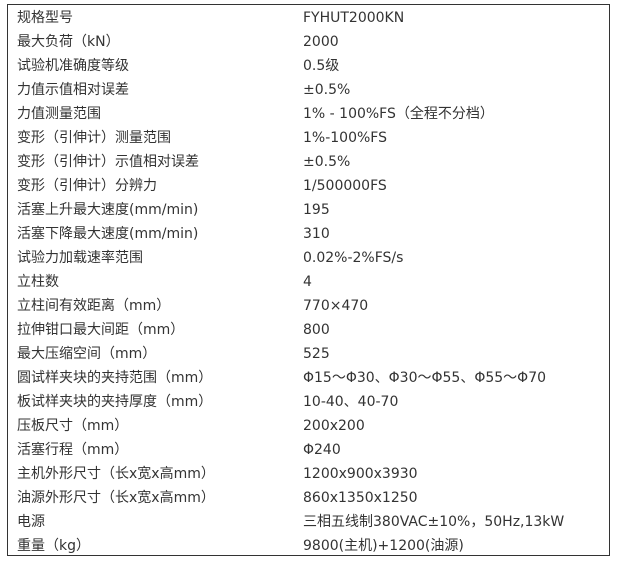 The width and height of the screenshot is (633, 567). Describe the element at coordinates (53, 546) in the screenshot. I see `spec-name: 重量（kg）` at that location.